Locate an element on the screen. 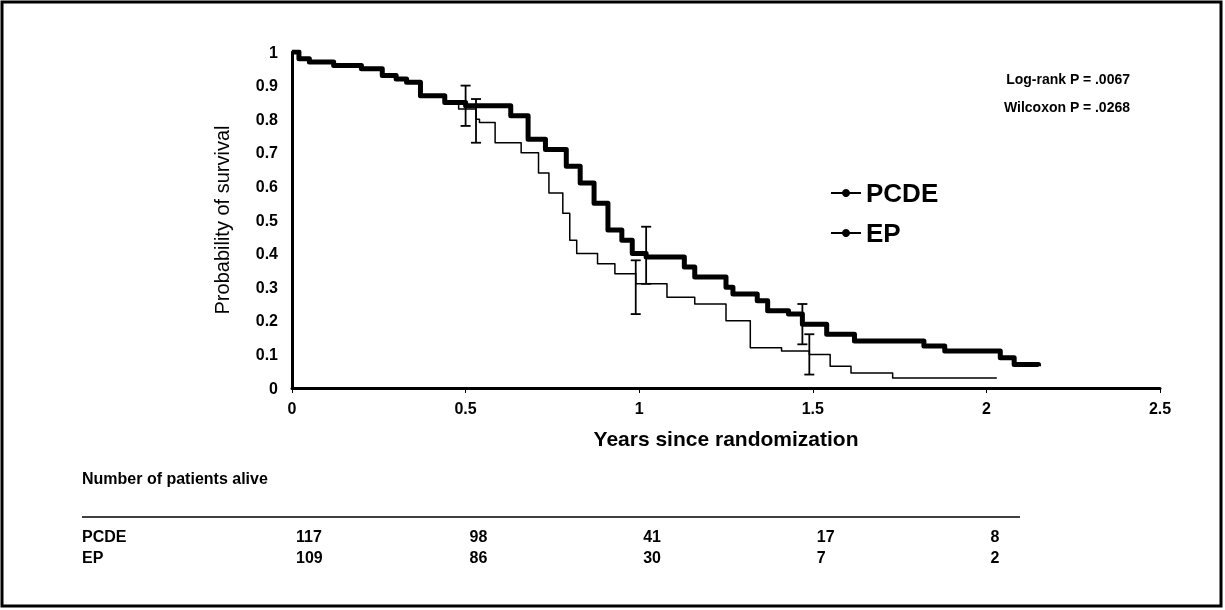 Image resolution: width=1225 pixels, height=610 pixels. text: 8 is located at coordinates (995, 536).